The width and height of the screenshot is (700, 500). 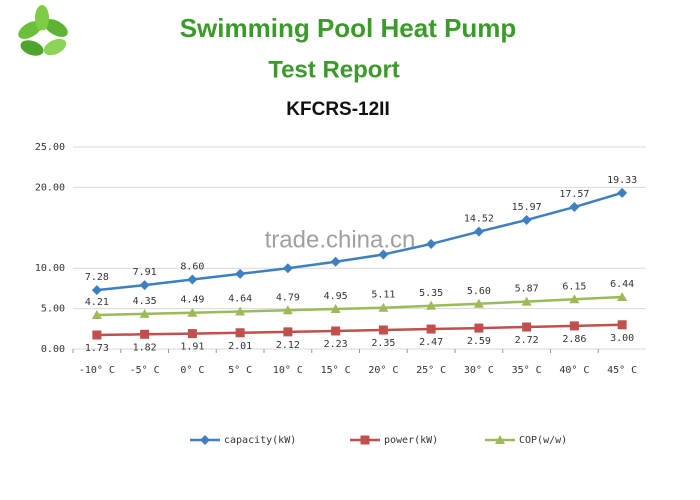 I want to click on model: KFCRS-12II, so click(x=337, y=109).